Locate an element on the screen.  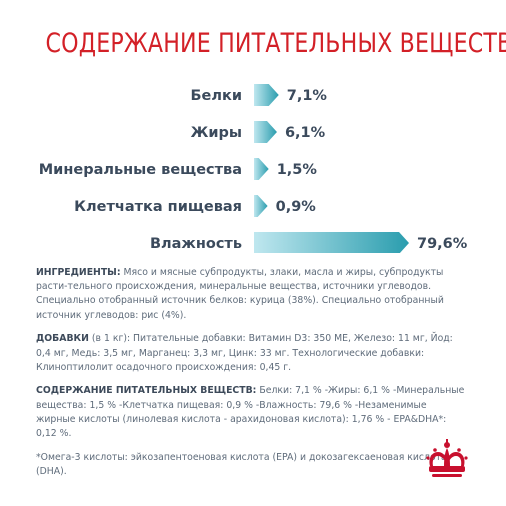
category-label: Клетчатка пищевая is located at coordinates (158, 207).